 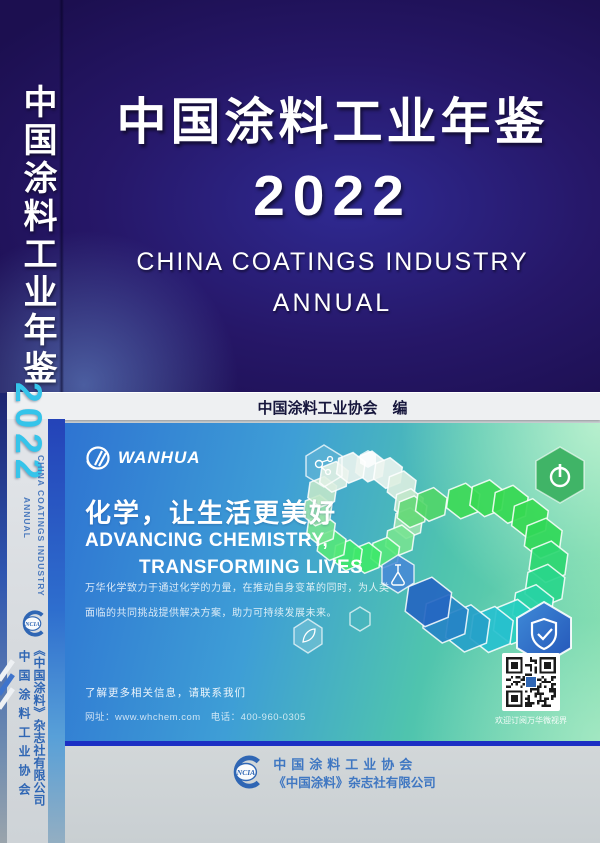 I want to click on wanhua-brand-text: WANHUA, so click(x=159, y=457).